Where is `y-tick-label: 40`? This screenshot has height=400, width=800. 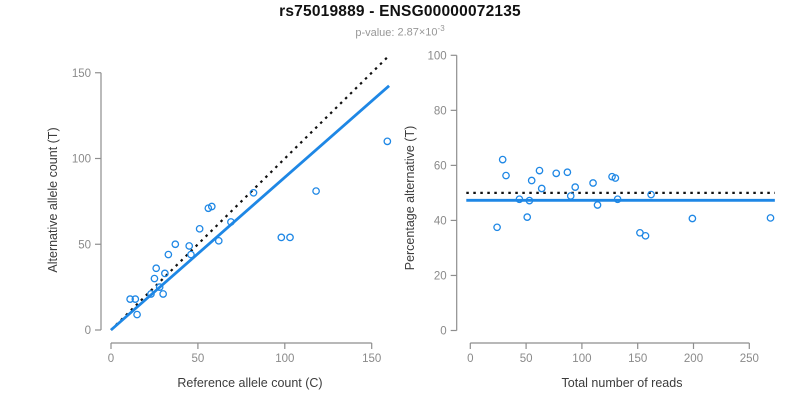
y-tick-label: 40 is located at coordinates (440, 221).